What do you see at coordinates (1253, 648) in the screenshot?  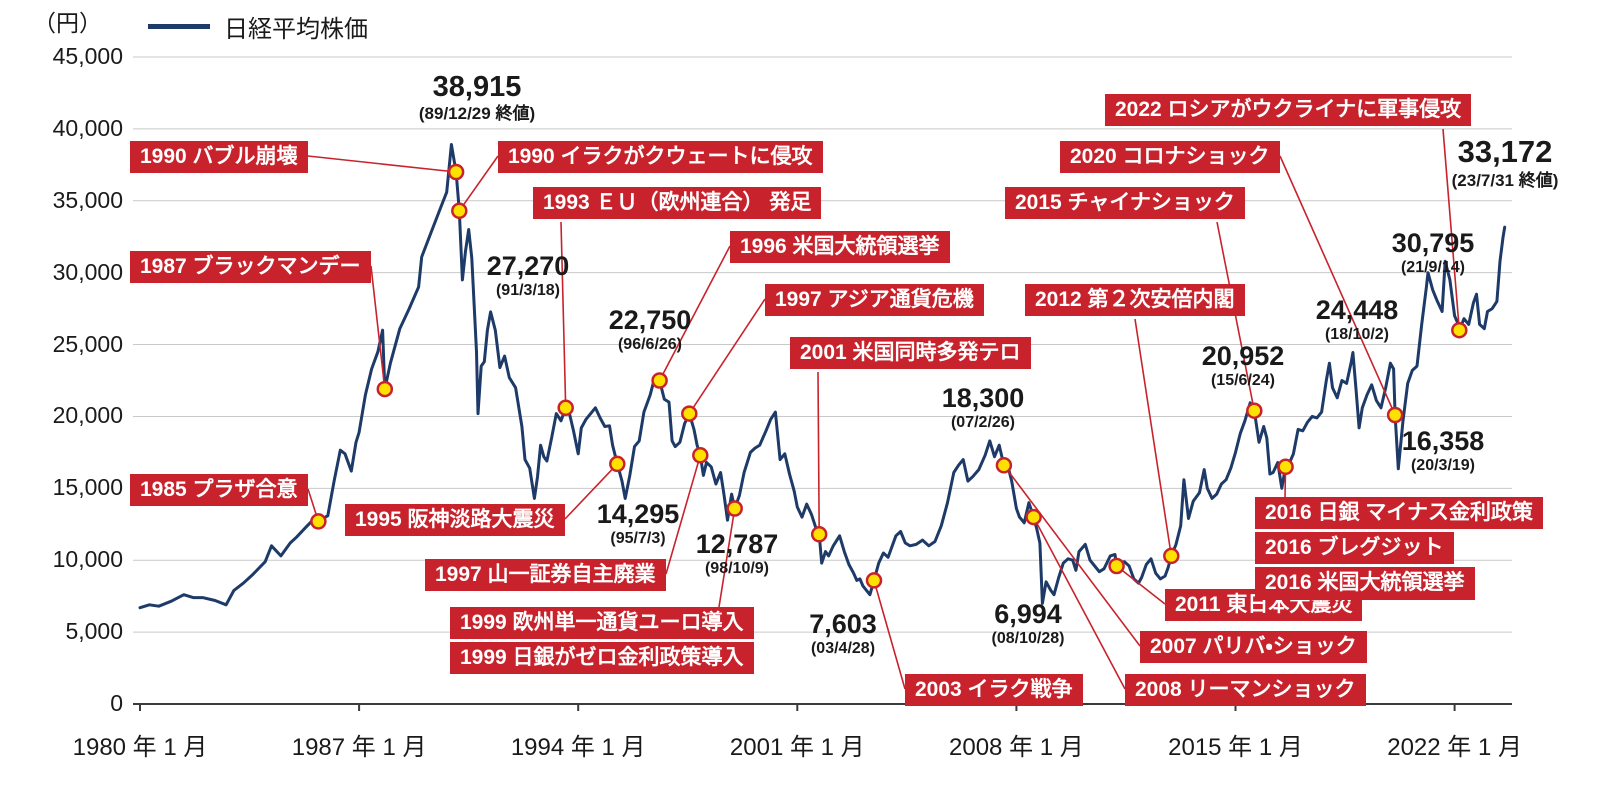 I see `event-label-paribas-shock: 2007 パリバ・ショック` at bounding box center [1253, 648].